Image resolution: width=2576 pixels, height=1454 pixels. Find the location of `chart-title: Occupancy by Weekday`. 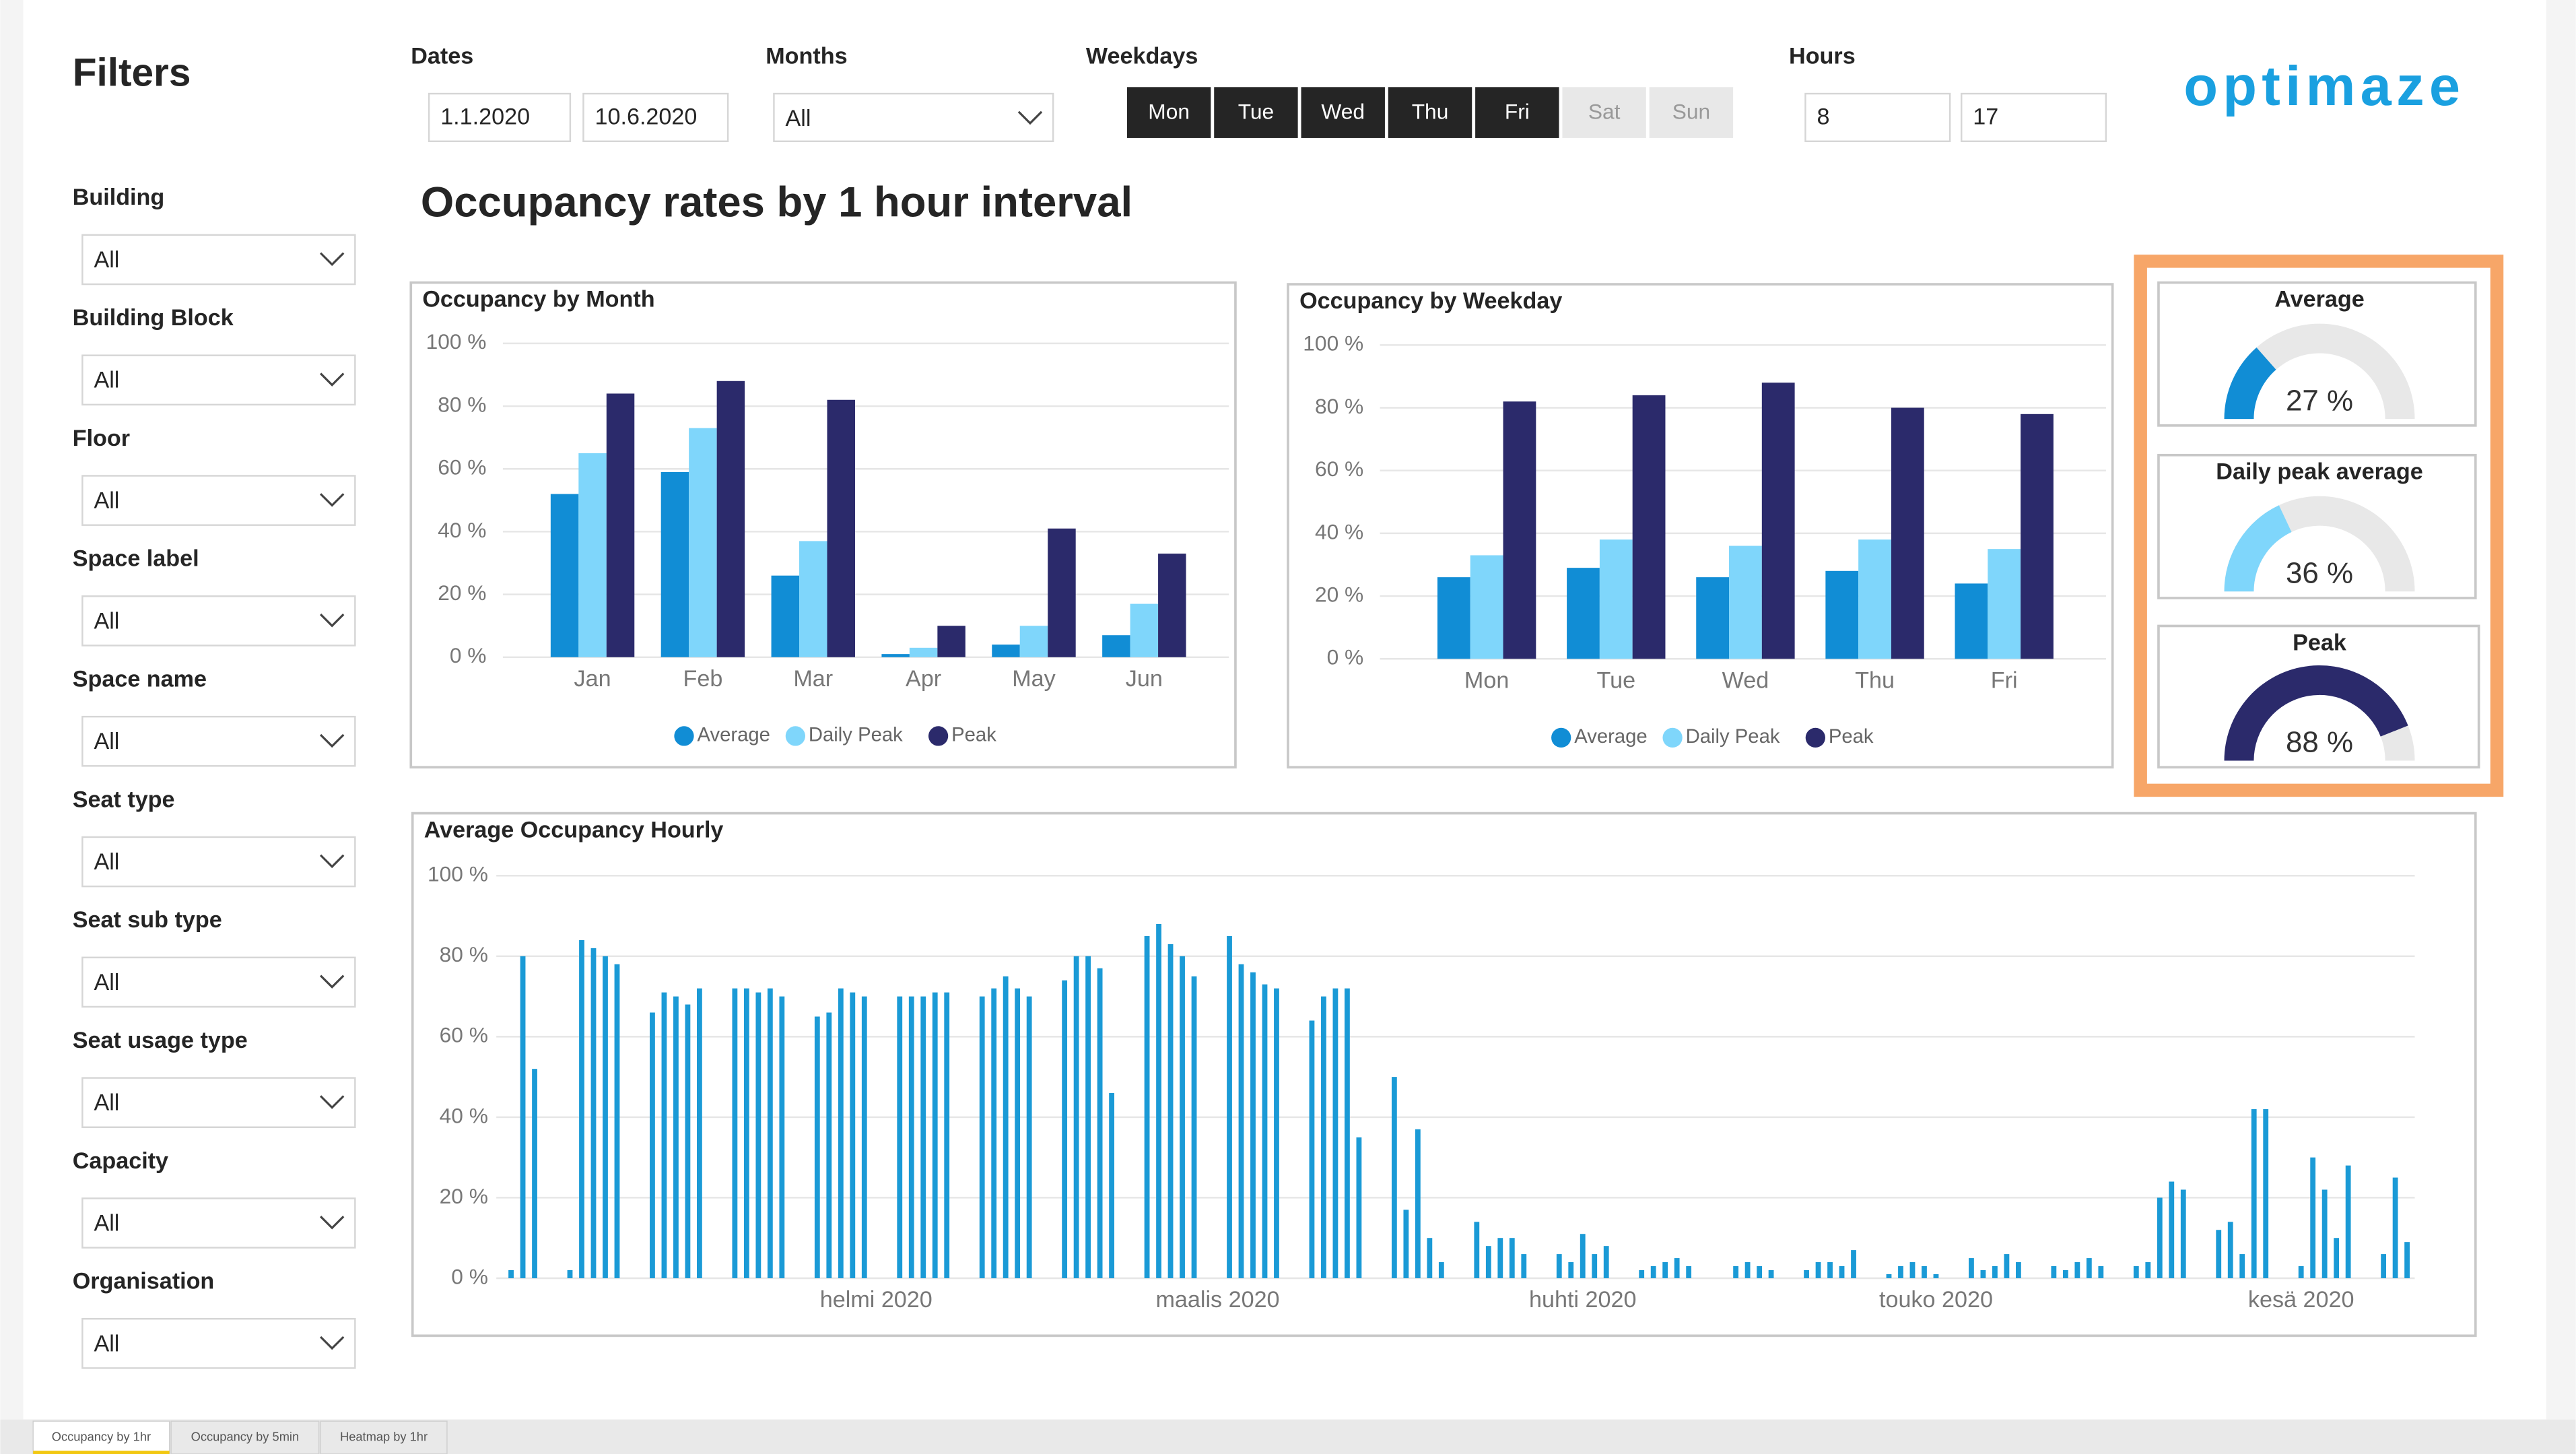

chart-title: Occupancy by Weekday is located at coordinates (1430, 301).